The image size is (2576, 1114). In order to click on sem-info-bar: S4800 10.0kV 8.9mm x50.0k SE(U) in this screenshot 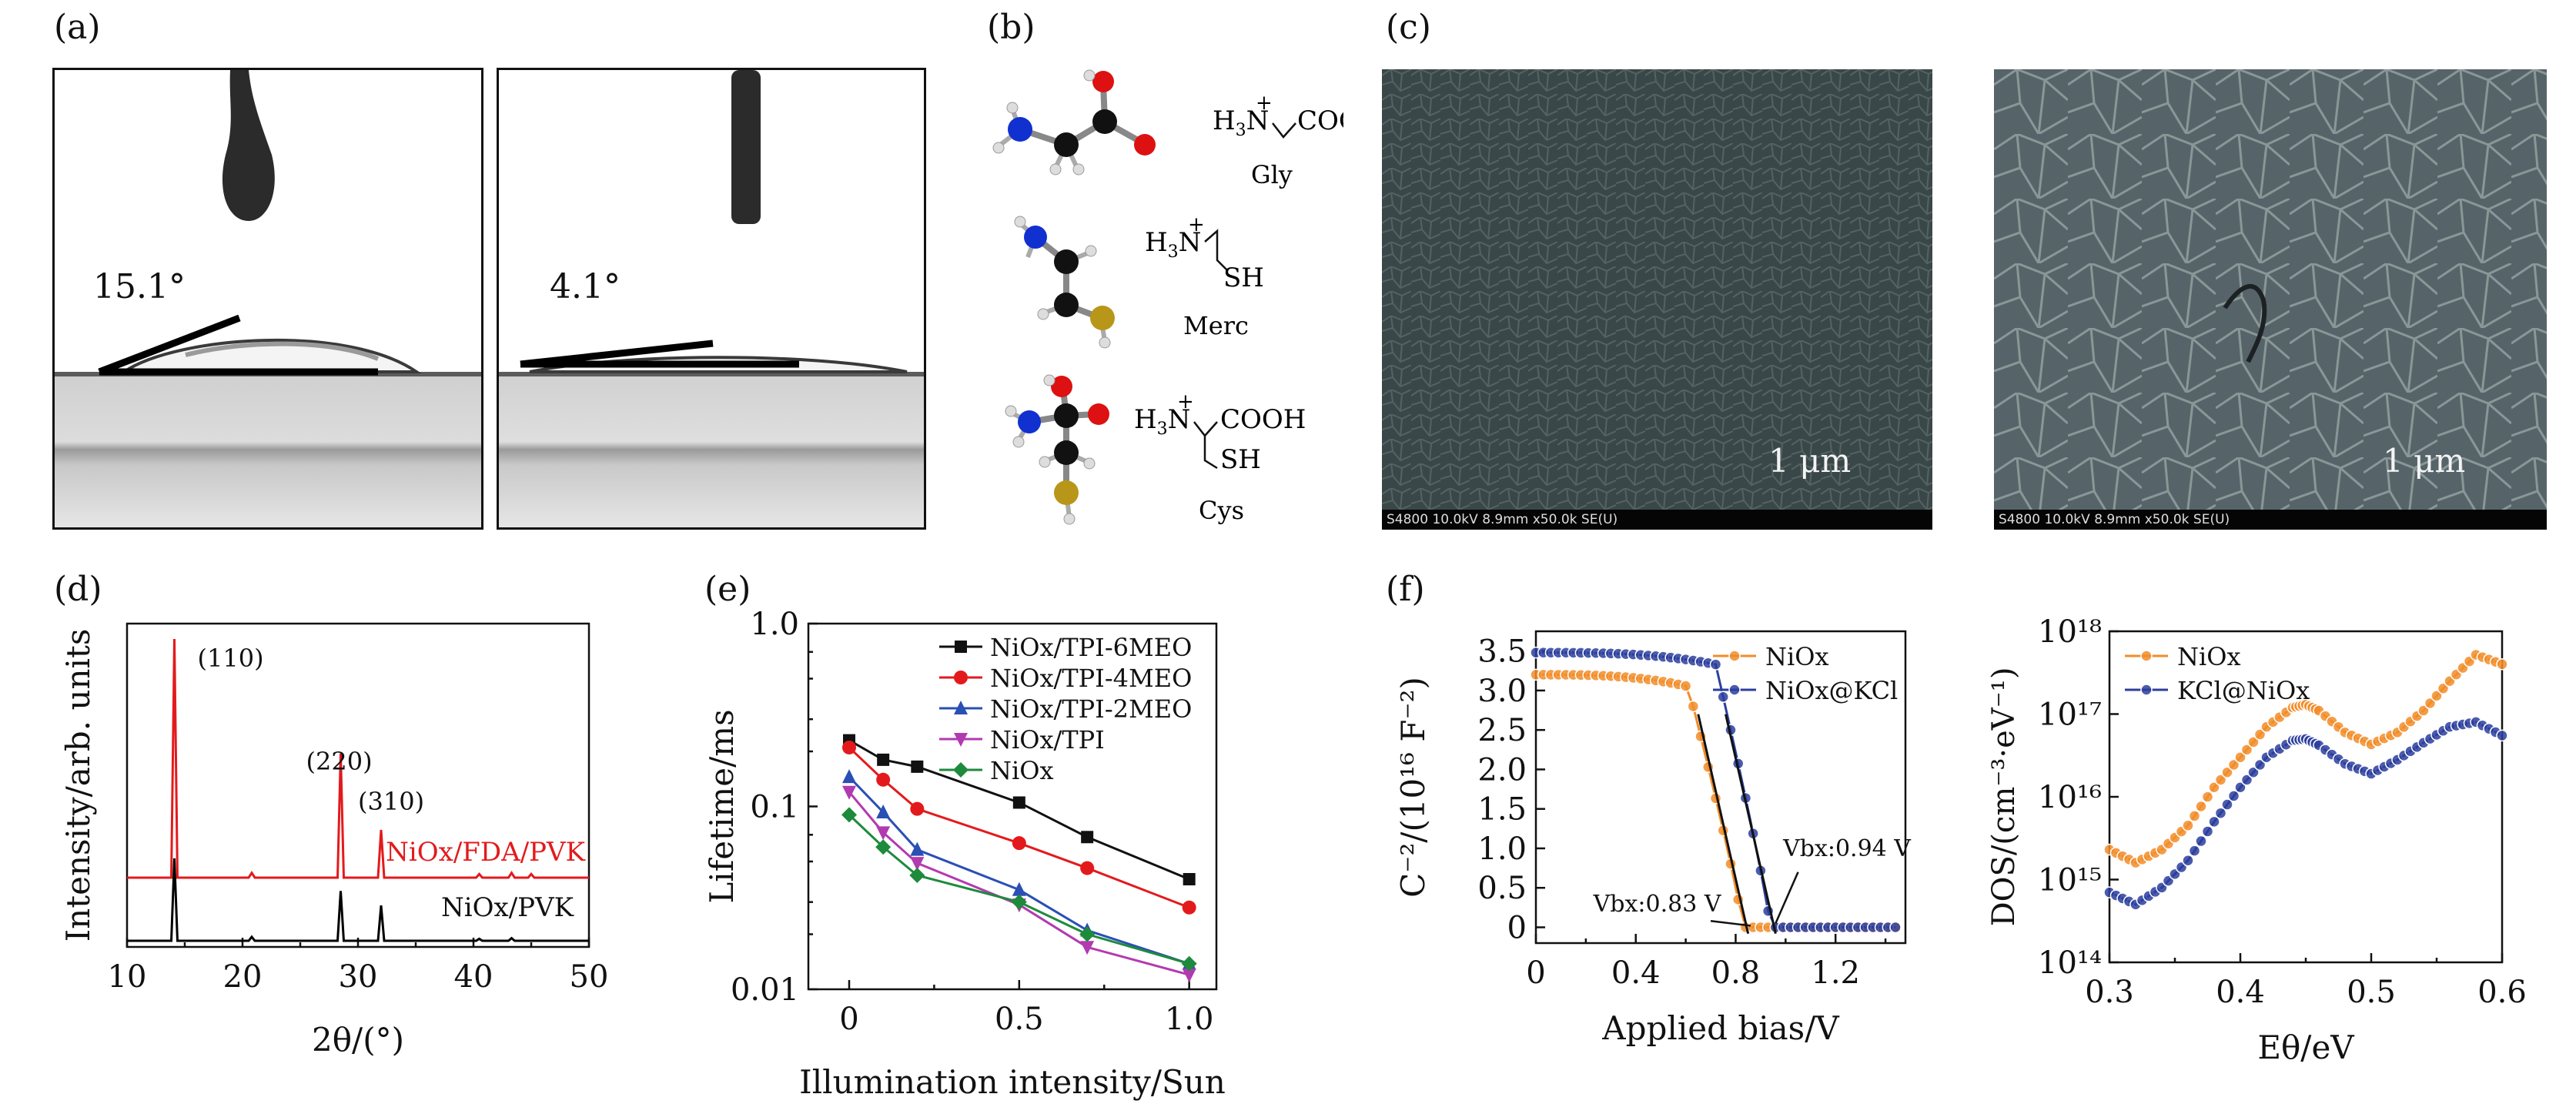, I will do `click(1657, 520)`.